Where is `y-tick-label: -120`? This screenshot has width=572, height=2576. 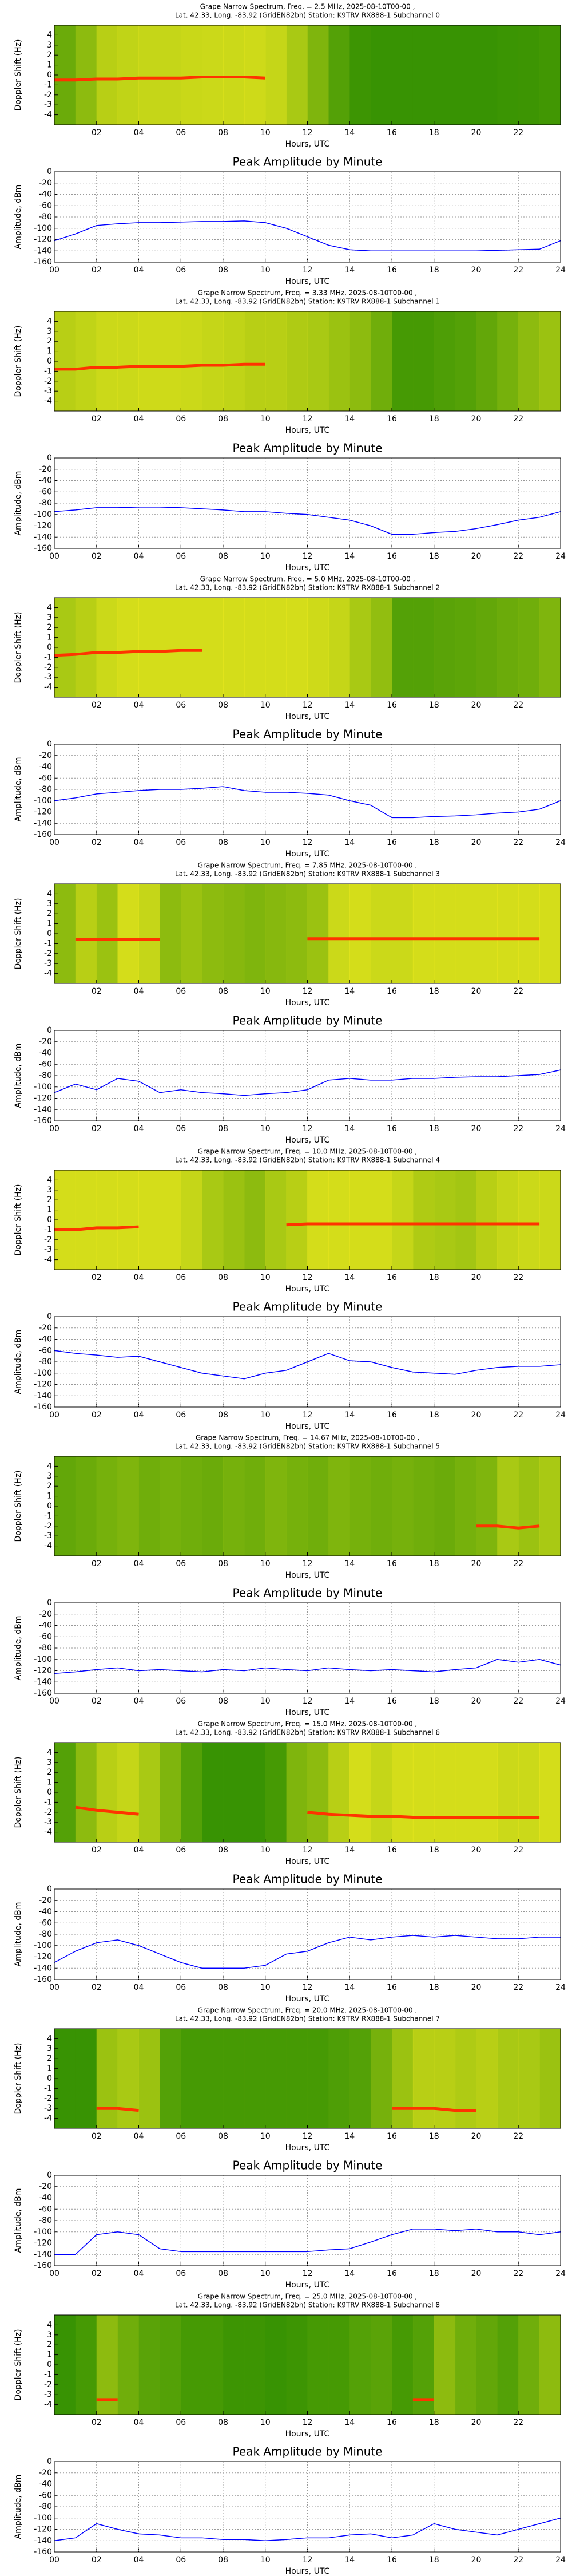 y-tick-label: -120 is located at coordinates (43, 1671).